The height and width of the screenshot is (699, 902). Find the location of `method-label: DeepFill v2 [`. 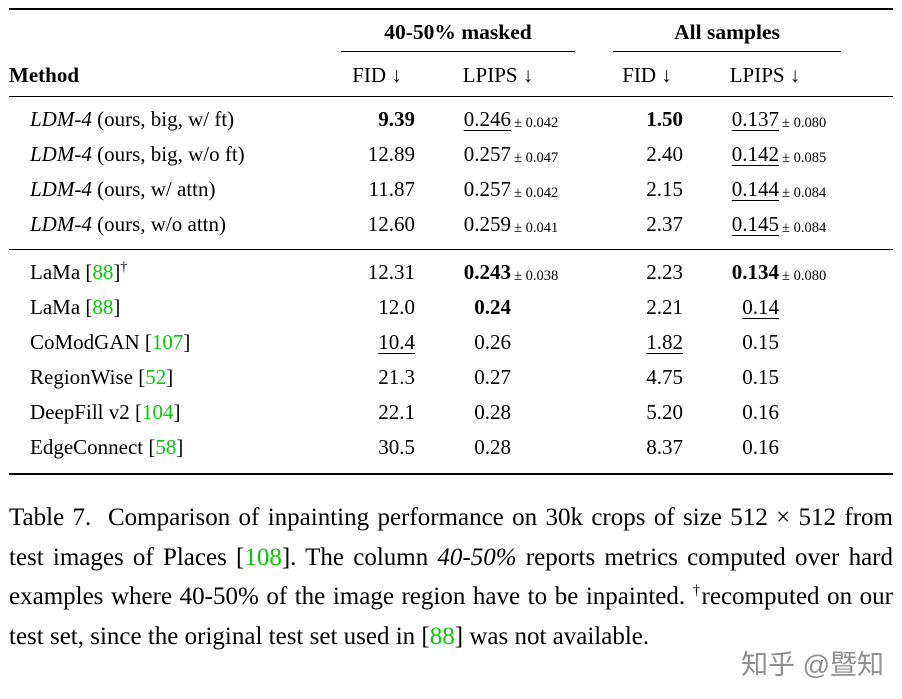

method-label: DeepFill v2 [ is located at coordinates (86, 412).